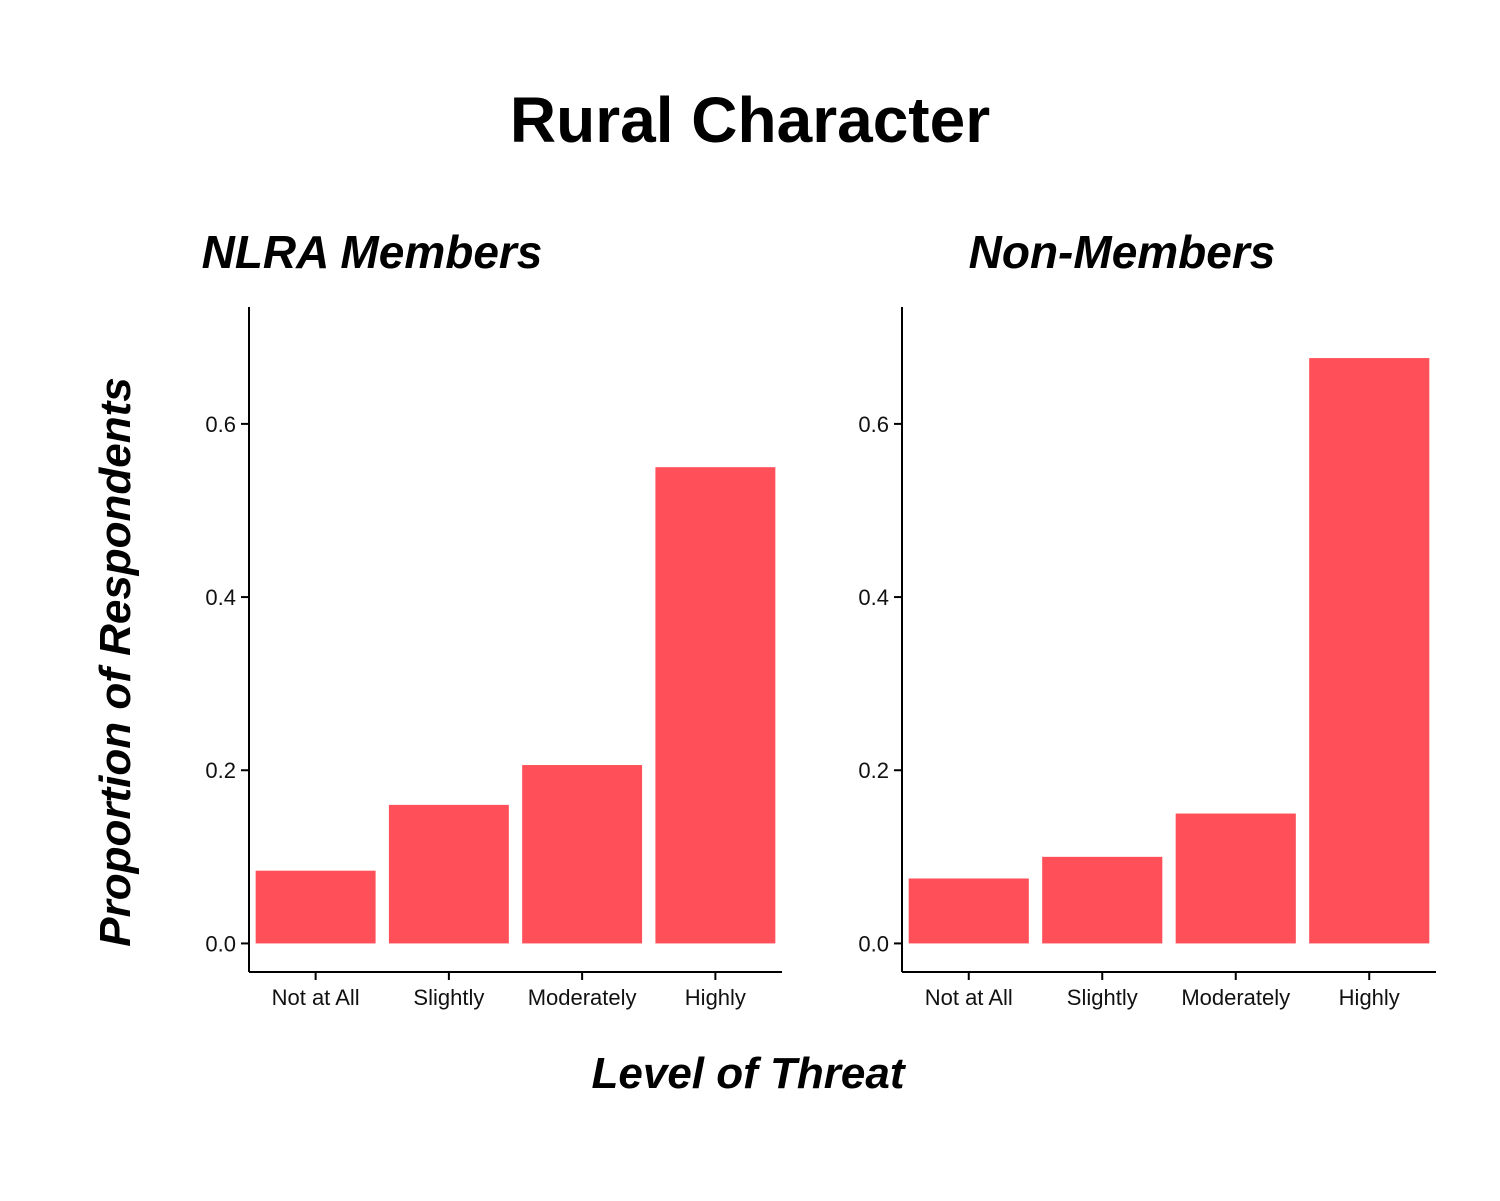 This screenshot has height=1201, width=1500. I want to click on panel-title: NLRA Members, so click(372, 252).